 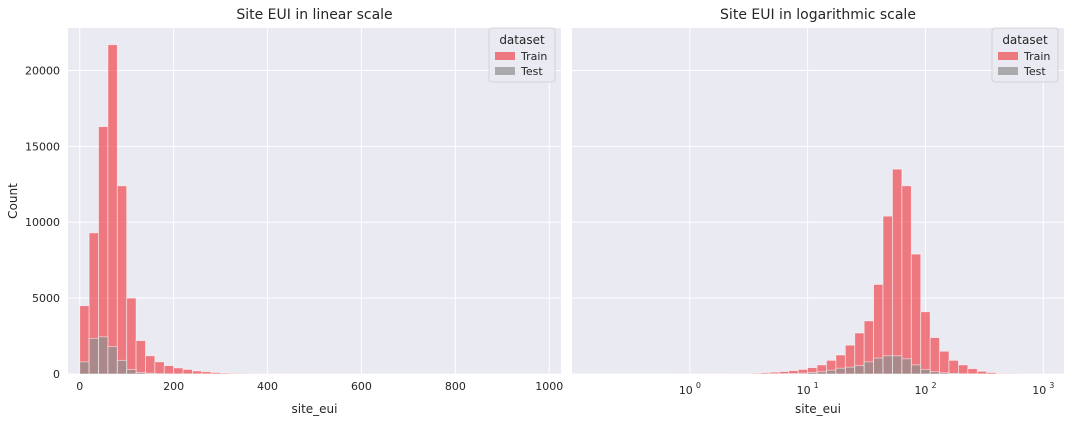 What do you see at coordinates (42, 146) in the screenshot?
I see `y-tick-label: 15000` at bounding box center [42, 146].